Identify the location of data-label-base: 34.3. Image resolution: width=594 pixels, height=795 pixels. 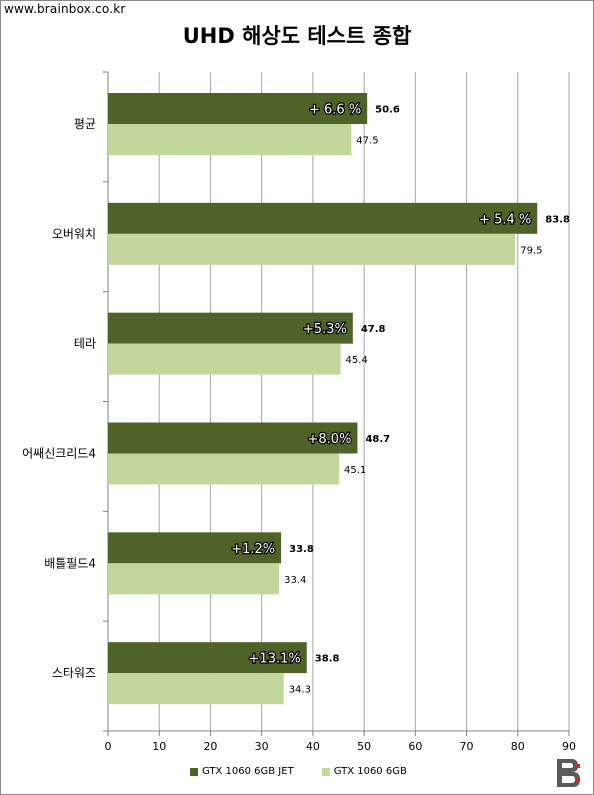
(300, 690).